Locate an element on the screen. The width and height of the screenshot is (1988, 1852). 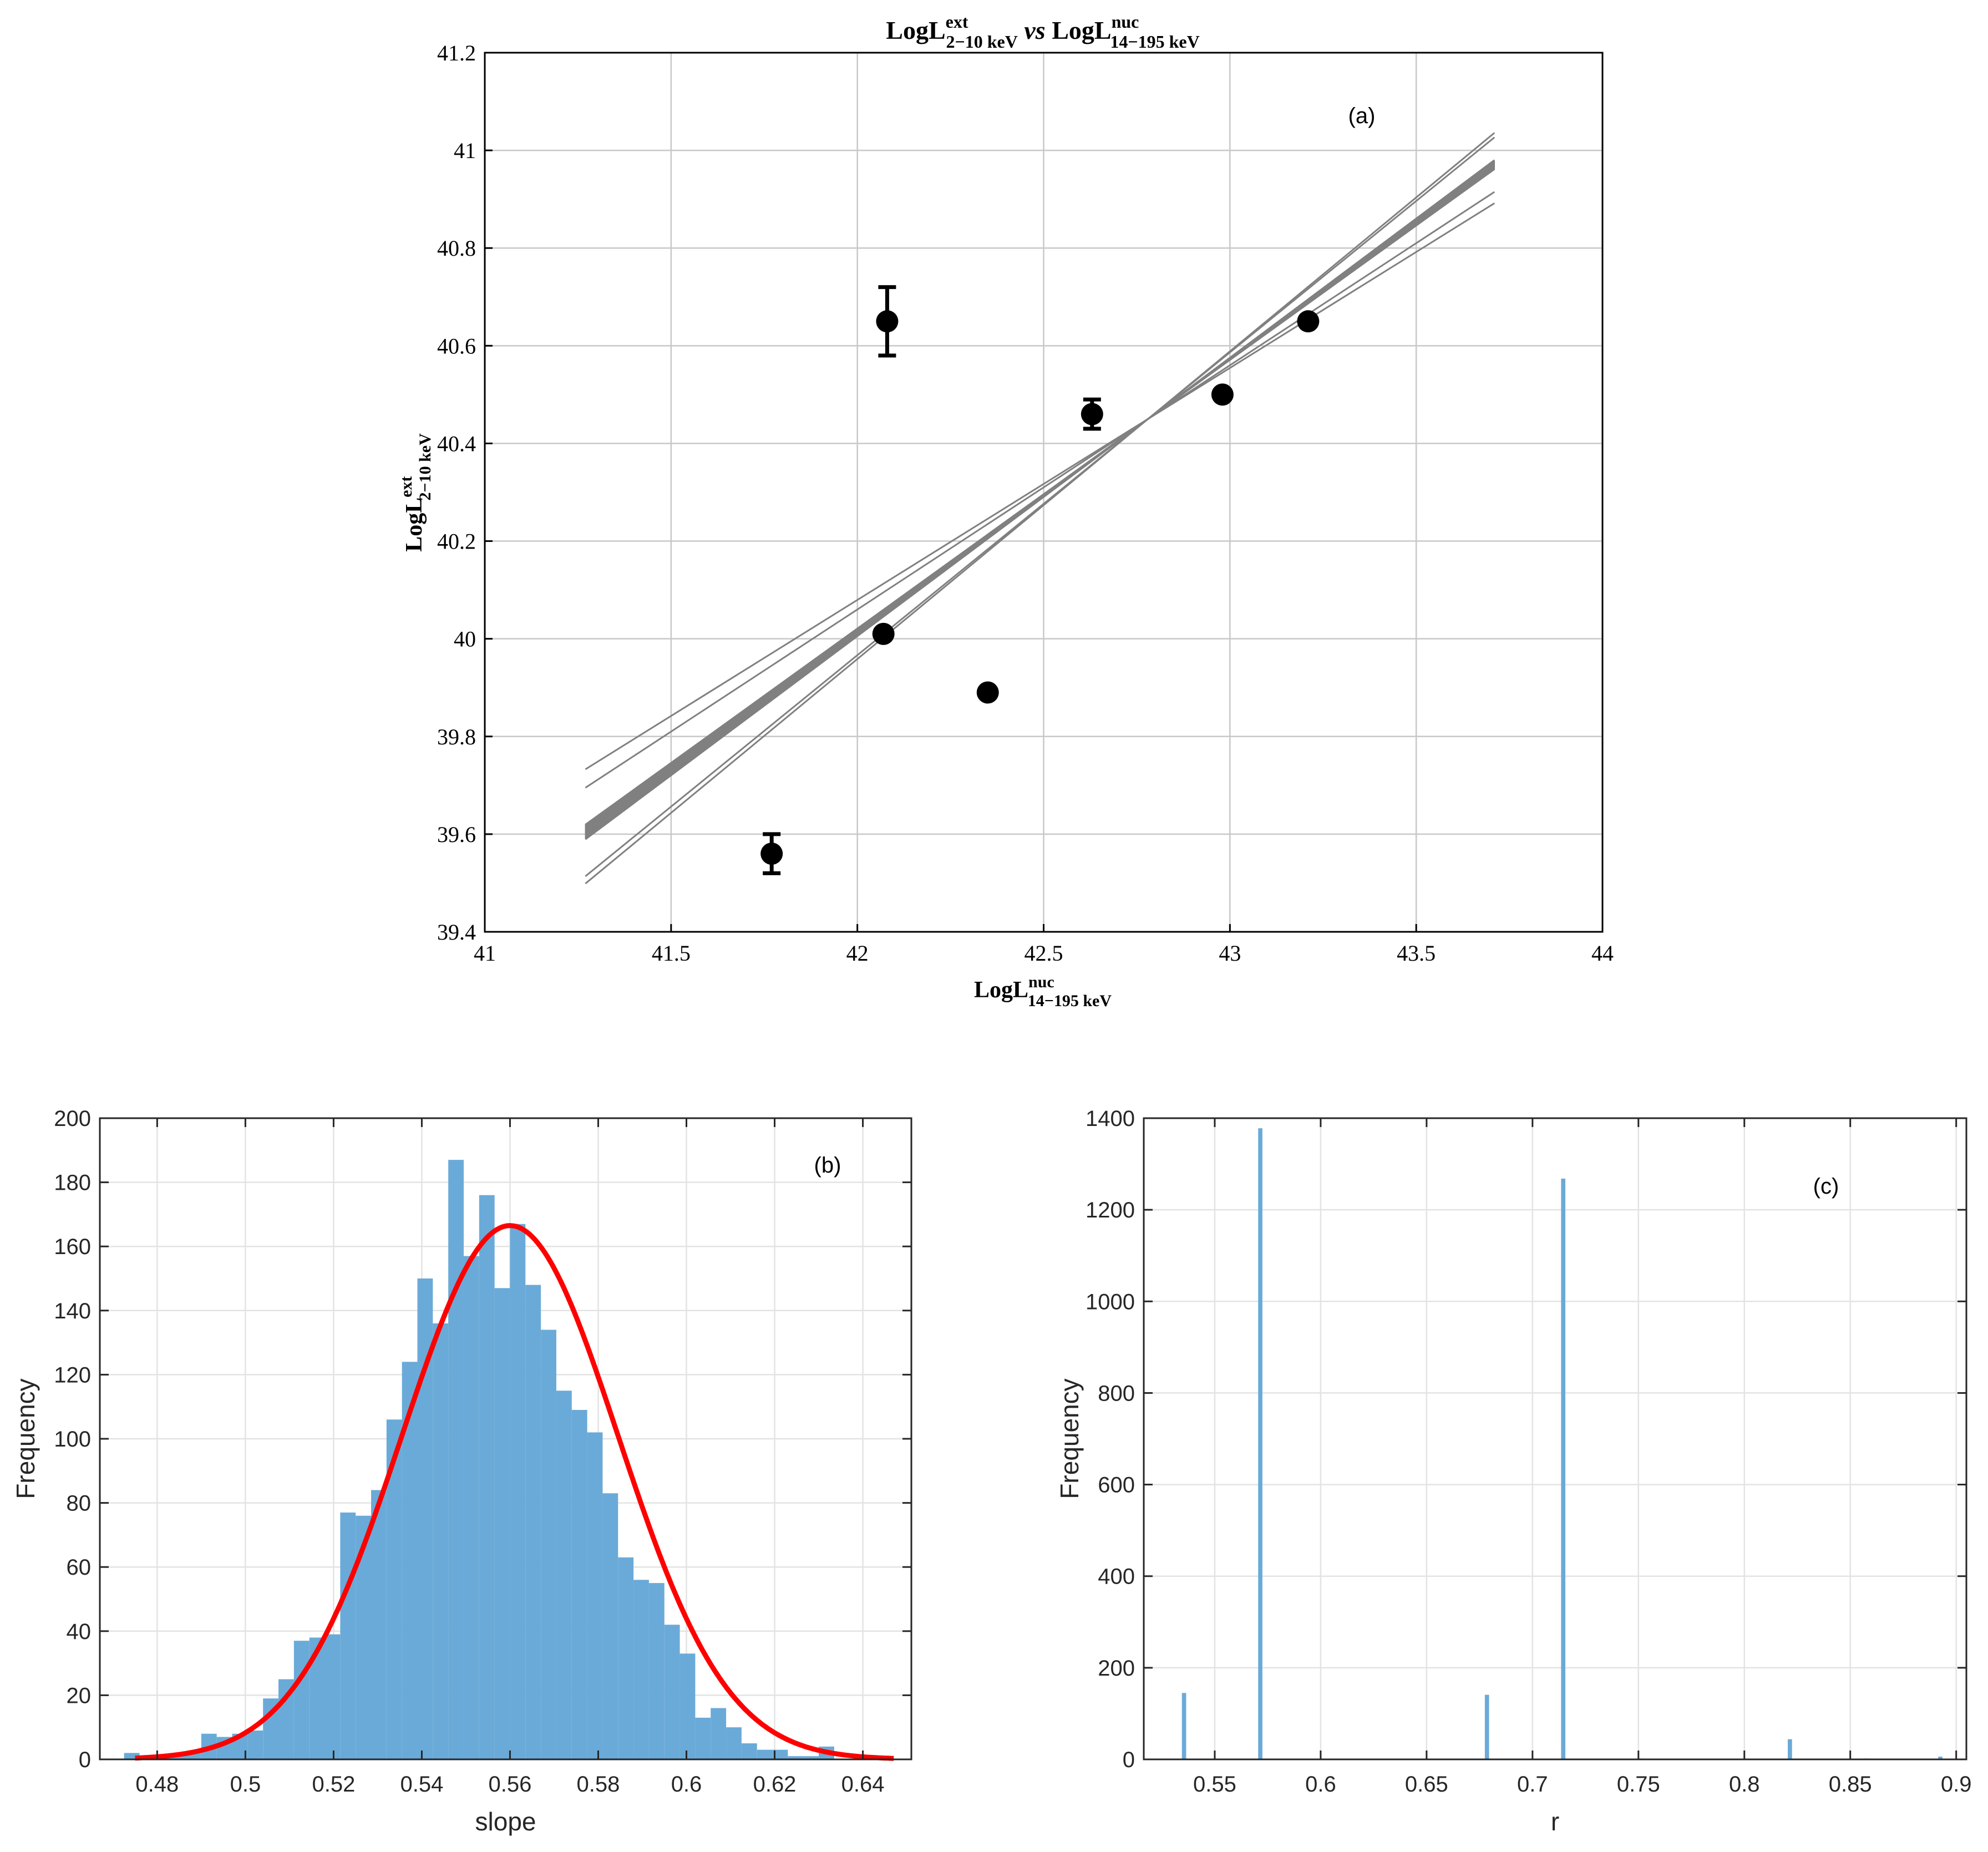
panel-c-ytick-label: 0 is located at coordinates (1129, 1760).